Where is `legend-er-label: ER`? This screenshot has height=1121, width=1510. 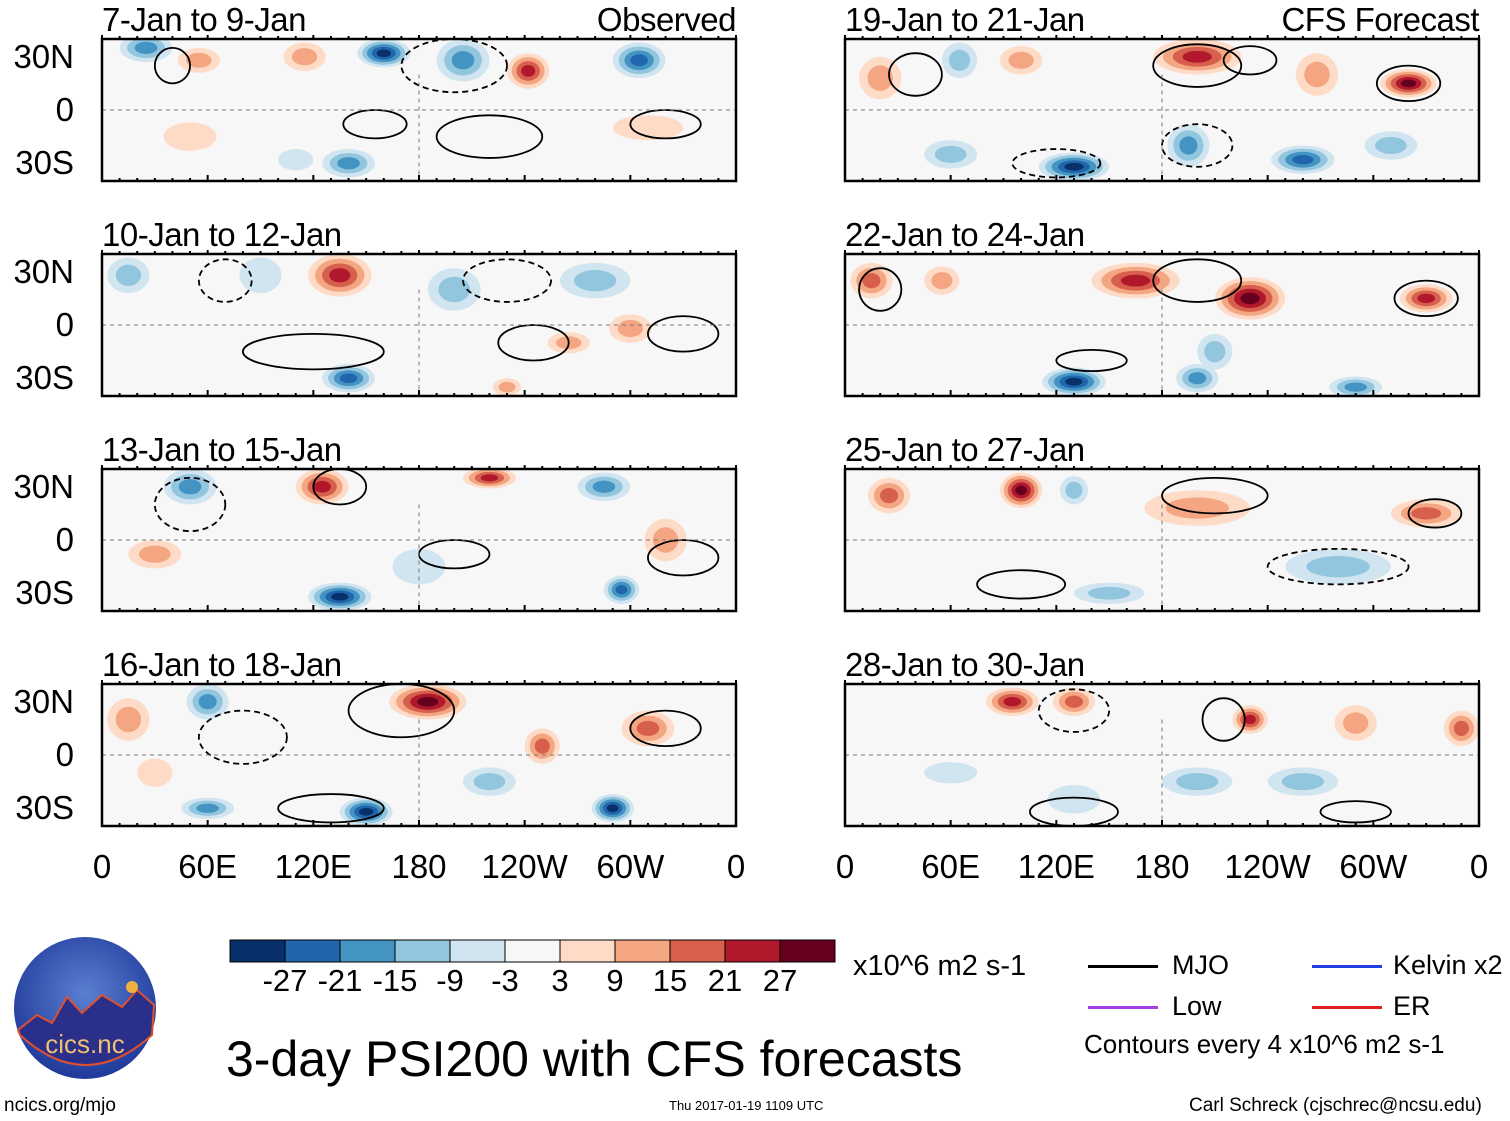
legend-er-label: ER is located at coordinates (1412, 1006).